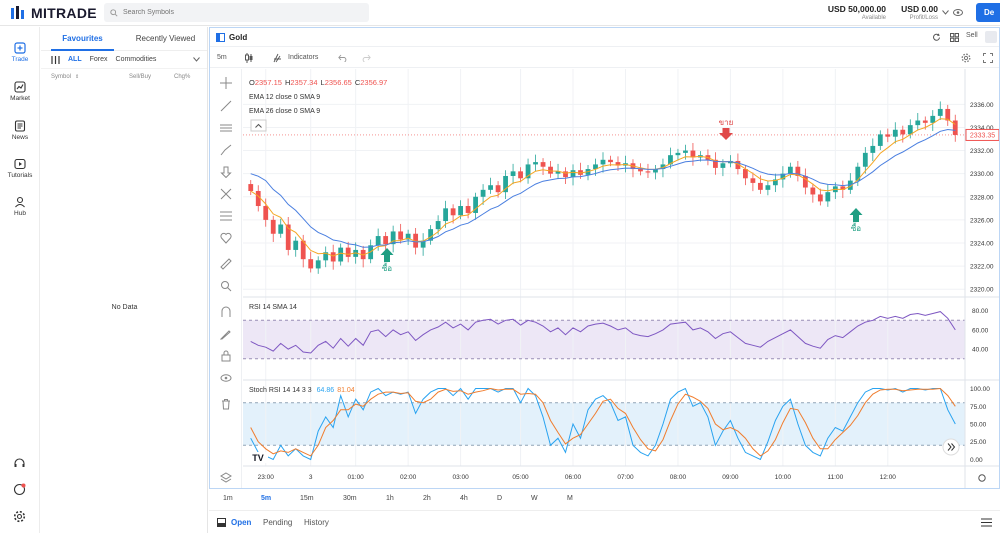  What do you see at coordinates (534, 498) in the screenshot?
I see `tf-w: W` at bounding box center [534, 498].